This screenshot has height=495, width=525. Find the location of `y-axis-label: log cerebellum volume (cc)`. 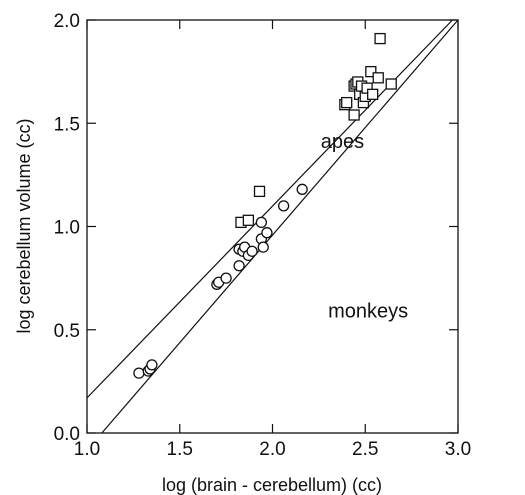

y-axis-label: log cerebellum volume (cc) is located at coordinates (24, 225).